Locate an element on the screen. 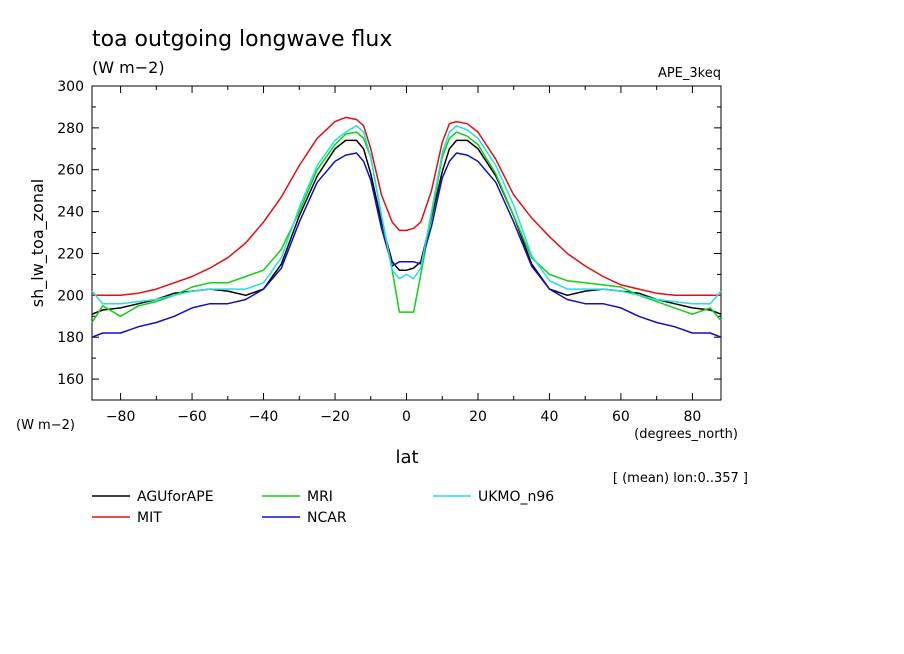 This screenshot has height=654, width=904. title-units: (W m−2) is located at coordinates (128, 67).